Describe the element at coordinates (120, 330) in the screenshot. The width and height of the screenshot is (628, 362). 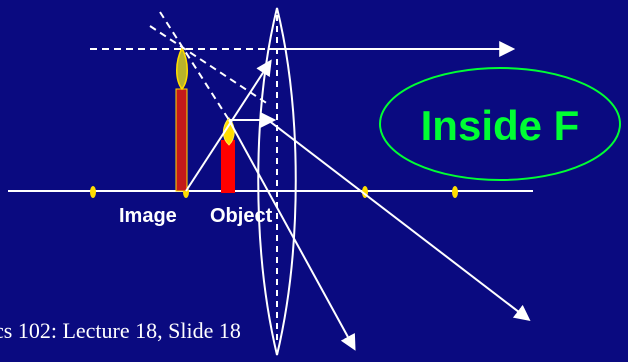
I see `slide-footer: cs 102: Lecture 18, Slide 18` at that location.